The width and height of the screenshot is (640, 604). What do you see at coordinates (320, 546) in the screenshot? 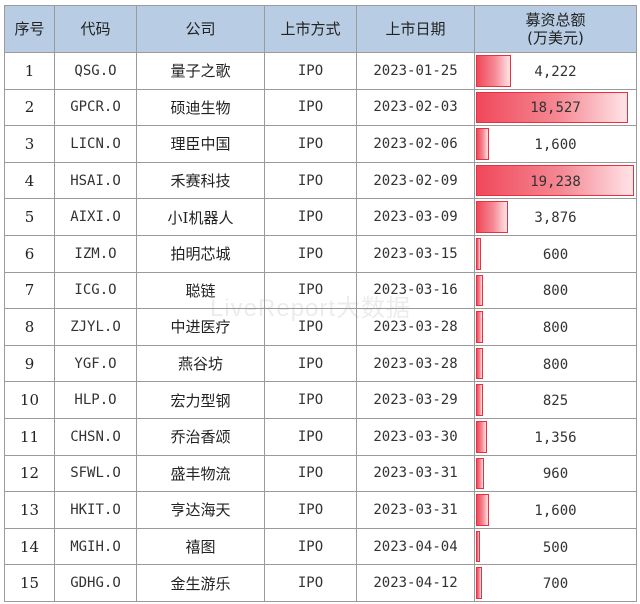
I see `table-row: 14 MGIH.O 禧图 IPO 2023-04-04 500` at bounding box center [320, 546].